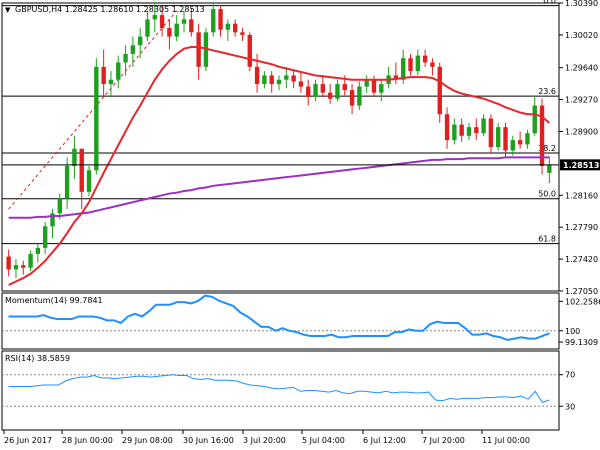 The width and height of the screenshot is (600, 450). I want to click on price-tick-label: 1.27050, so click(581, 291).